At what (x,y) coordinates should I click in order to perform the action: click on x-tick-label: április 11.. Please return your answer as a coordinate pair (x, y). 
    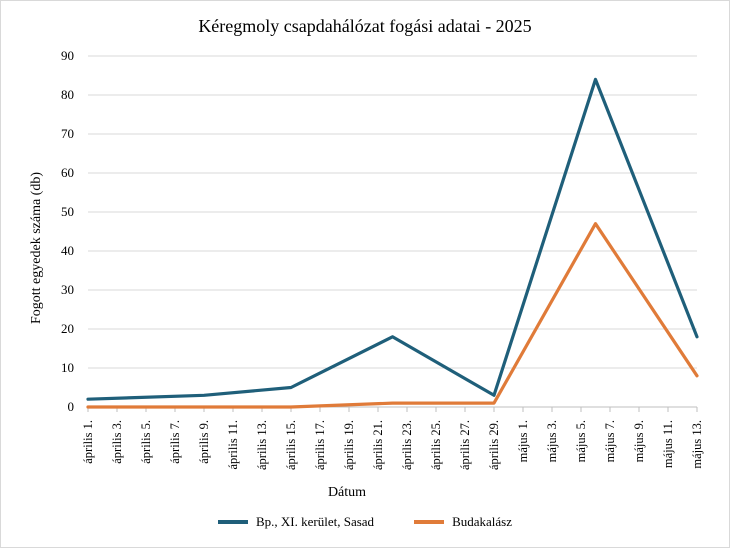
    Looking at the image, I should click on (233, 445).